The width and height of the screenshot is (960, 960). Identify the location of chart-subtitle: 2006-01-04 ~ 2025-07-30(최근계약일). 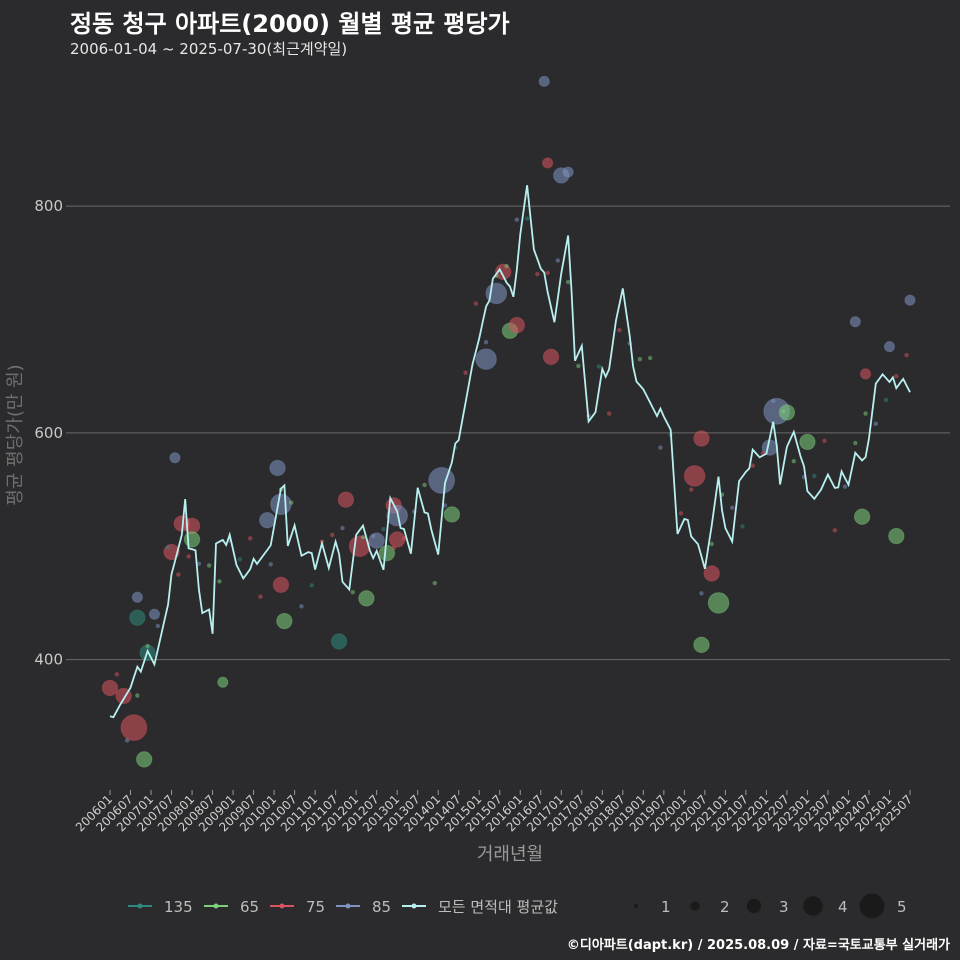
(209, 49).